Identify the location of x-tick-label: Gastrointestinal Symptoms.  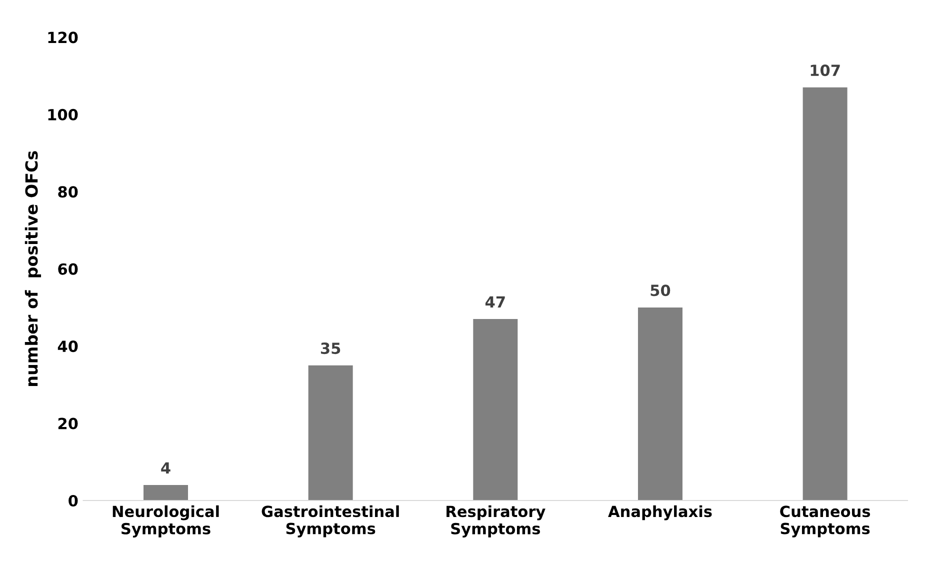
(330, 521).